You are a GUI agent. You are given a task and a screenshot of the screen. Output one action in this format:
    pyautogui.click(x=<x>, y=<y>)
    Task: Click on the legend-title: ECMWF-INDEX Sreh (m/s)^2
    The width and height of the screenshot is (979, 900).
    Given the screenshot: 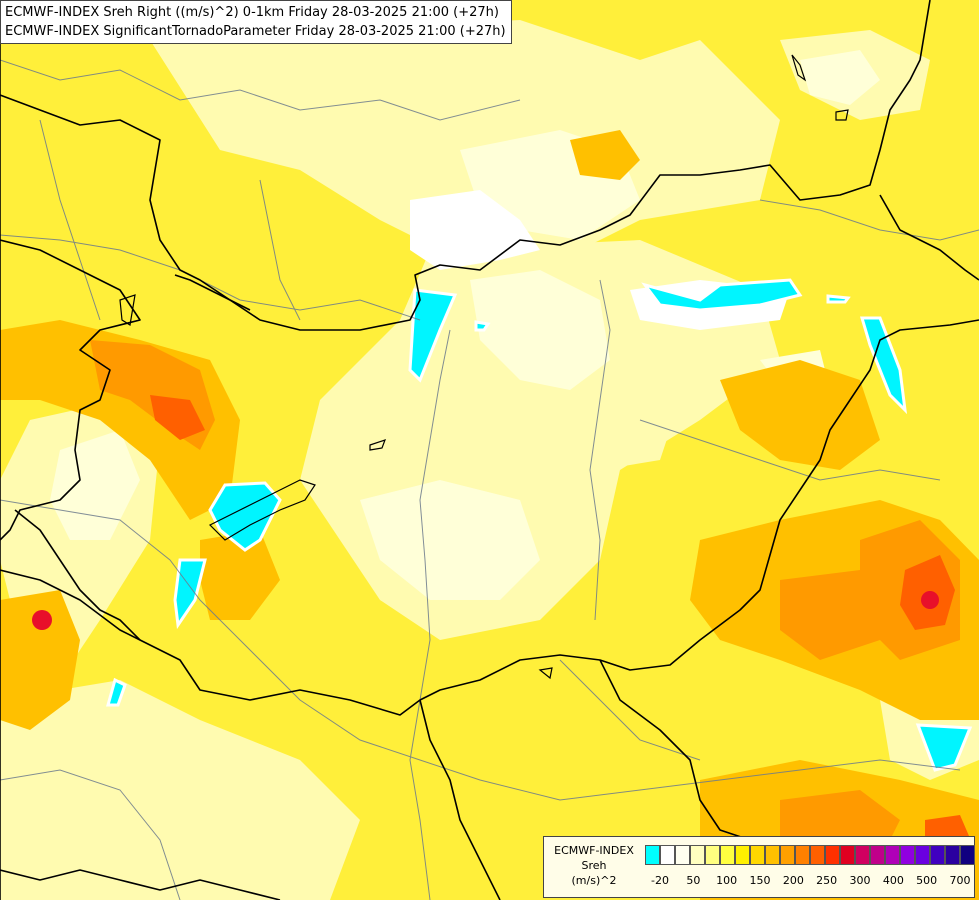 What is the action you would take?
    pyautogui.click(x=594, y=865)
    